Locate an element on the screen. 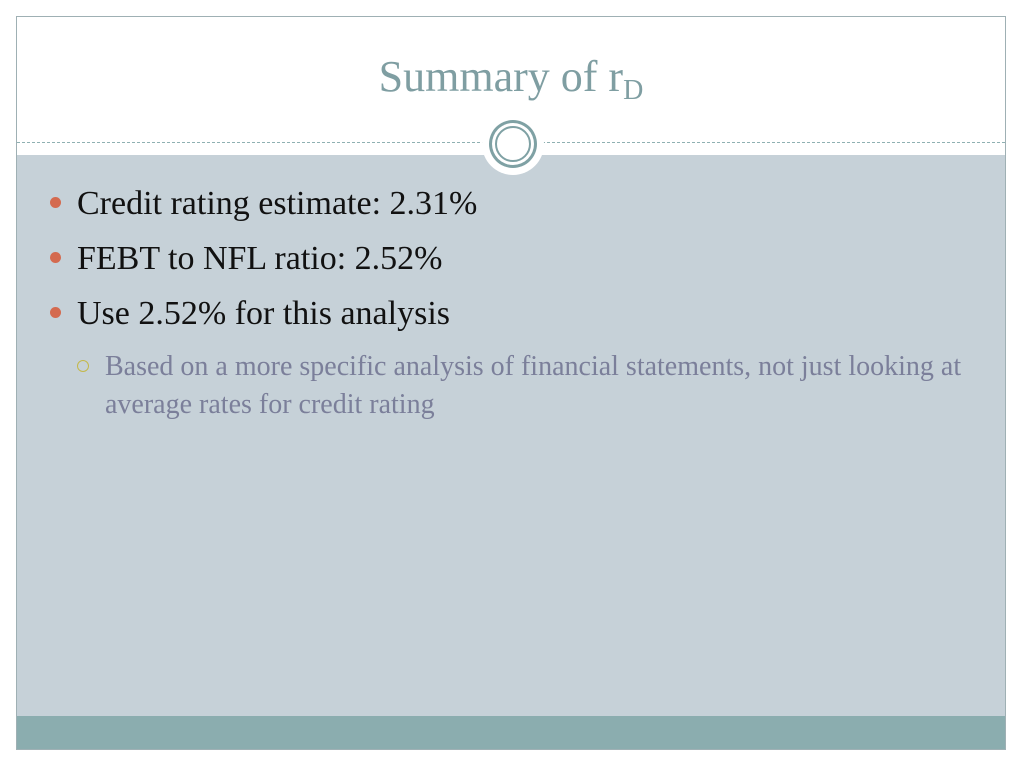 The width and height of the screenshot is (1024, 768). circle-ornament-icon is located at coordinates (513, 144).